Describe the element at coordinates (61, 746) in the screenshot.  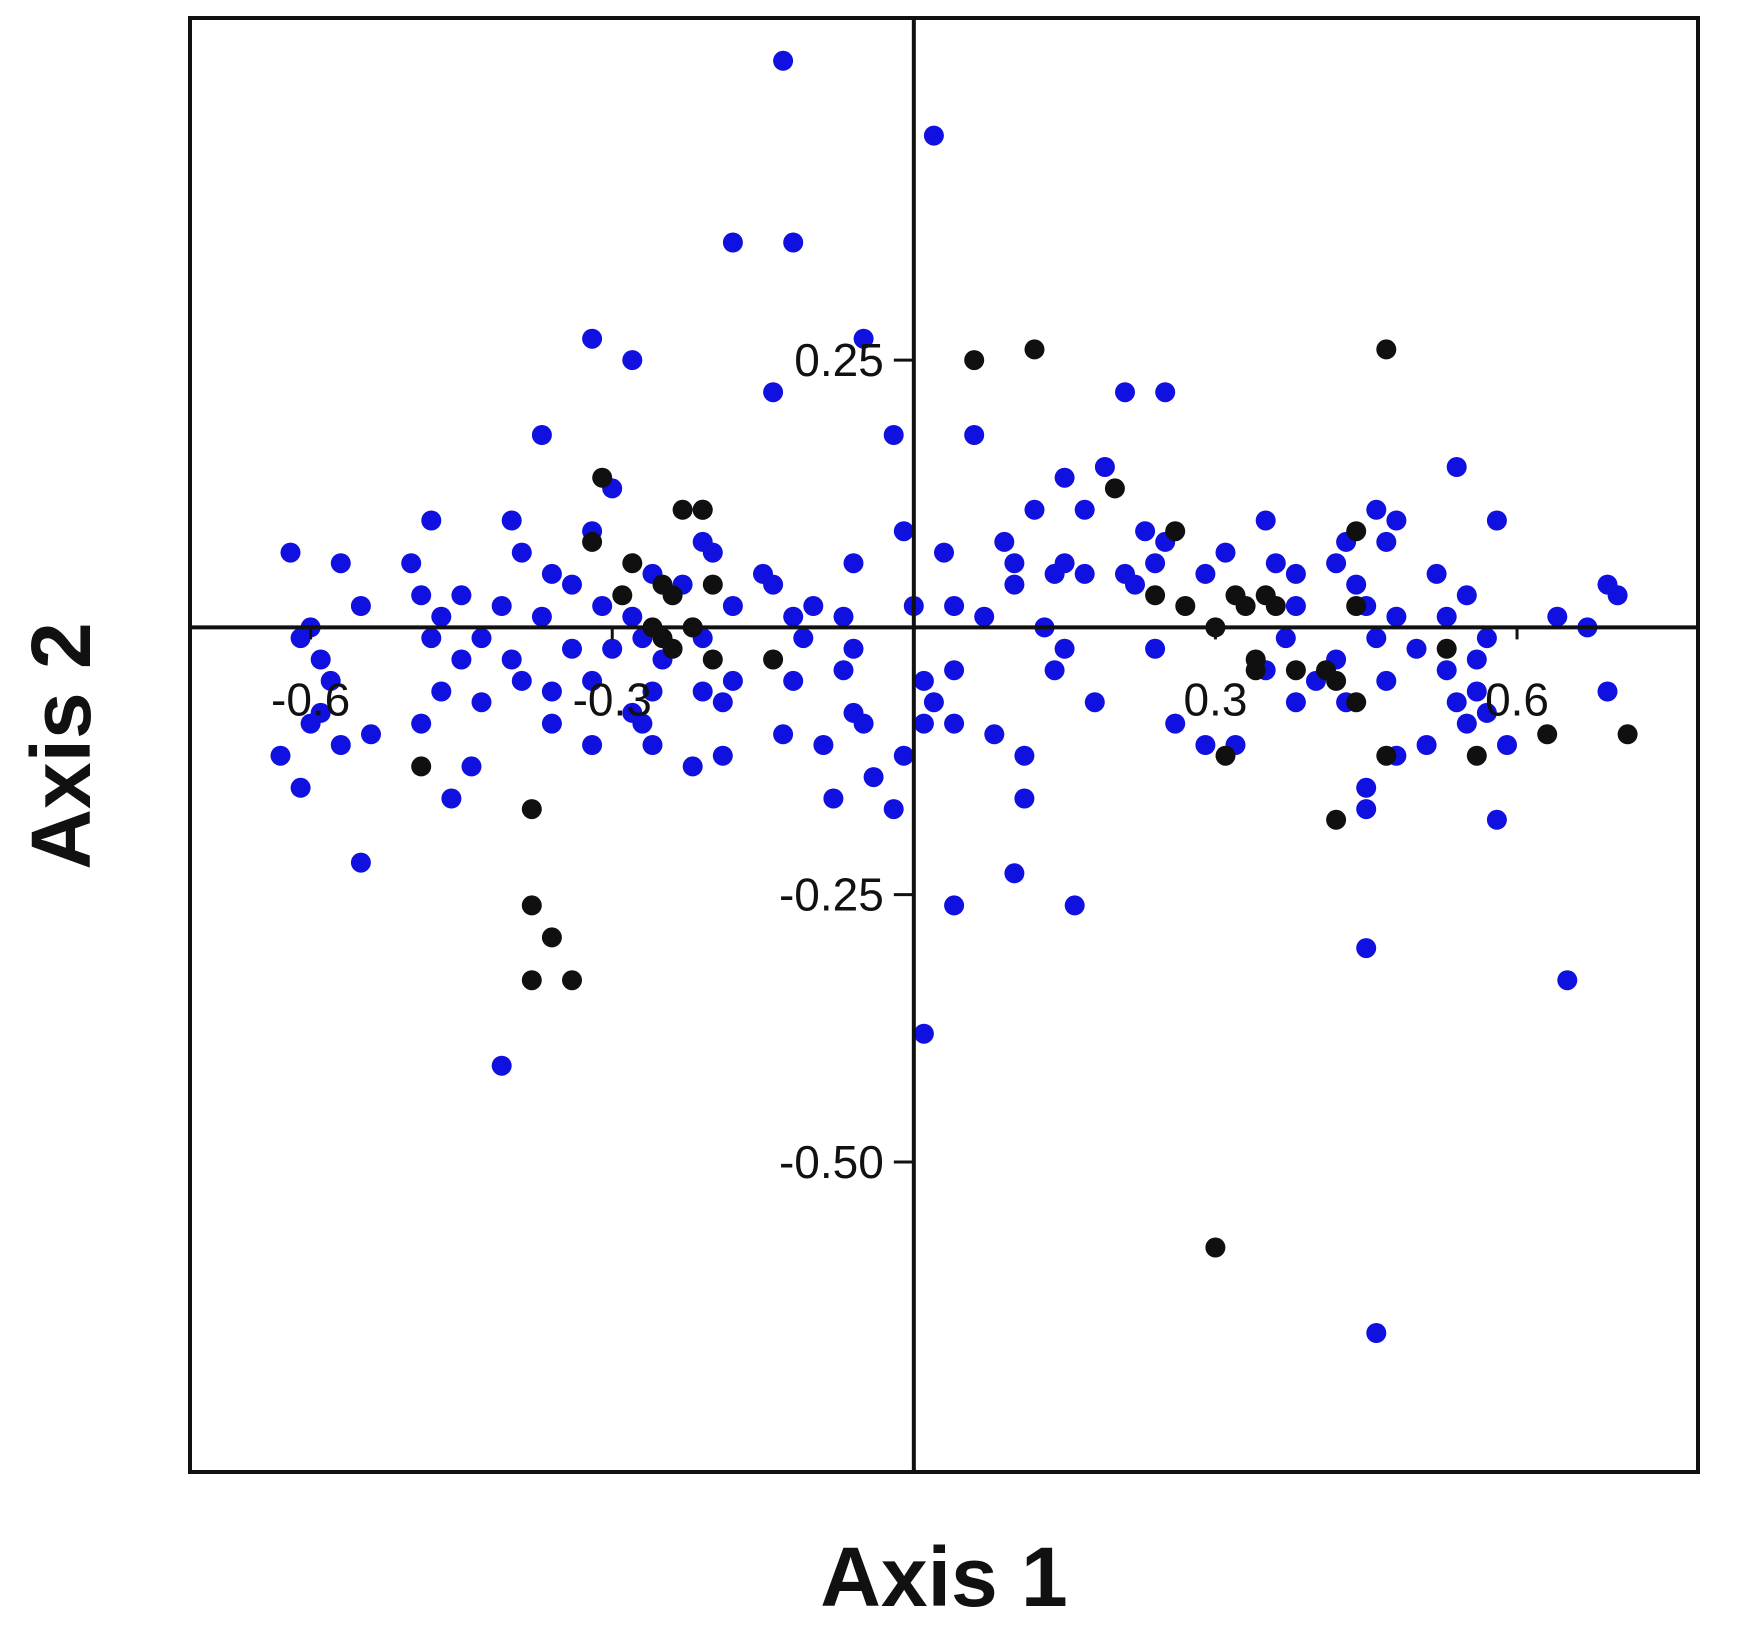
I see `y-axis-title: Axis 2` at that location.